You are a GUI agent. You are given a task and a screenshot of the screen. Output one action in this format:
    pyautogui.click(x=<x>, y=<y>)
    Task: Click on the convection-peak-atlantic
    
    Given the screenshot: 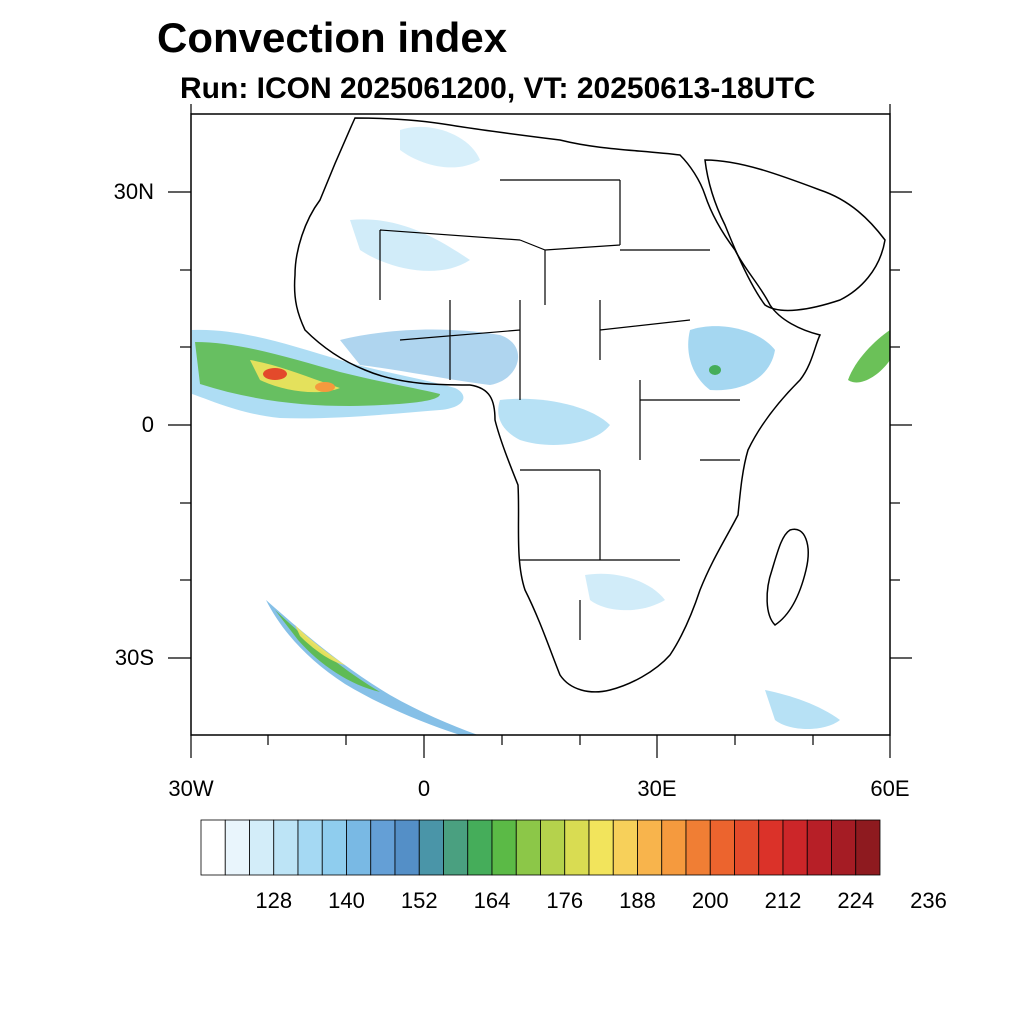 What is the action you would take?
    pyautogui.click(x=275, y=374)
    